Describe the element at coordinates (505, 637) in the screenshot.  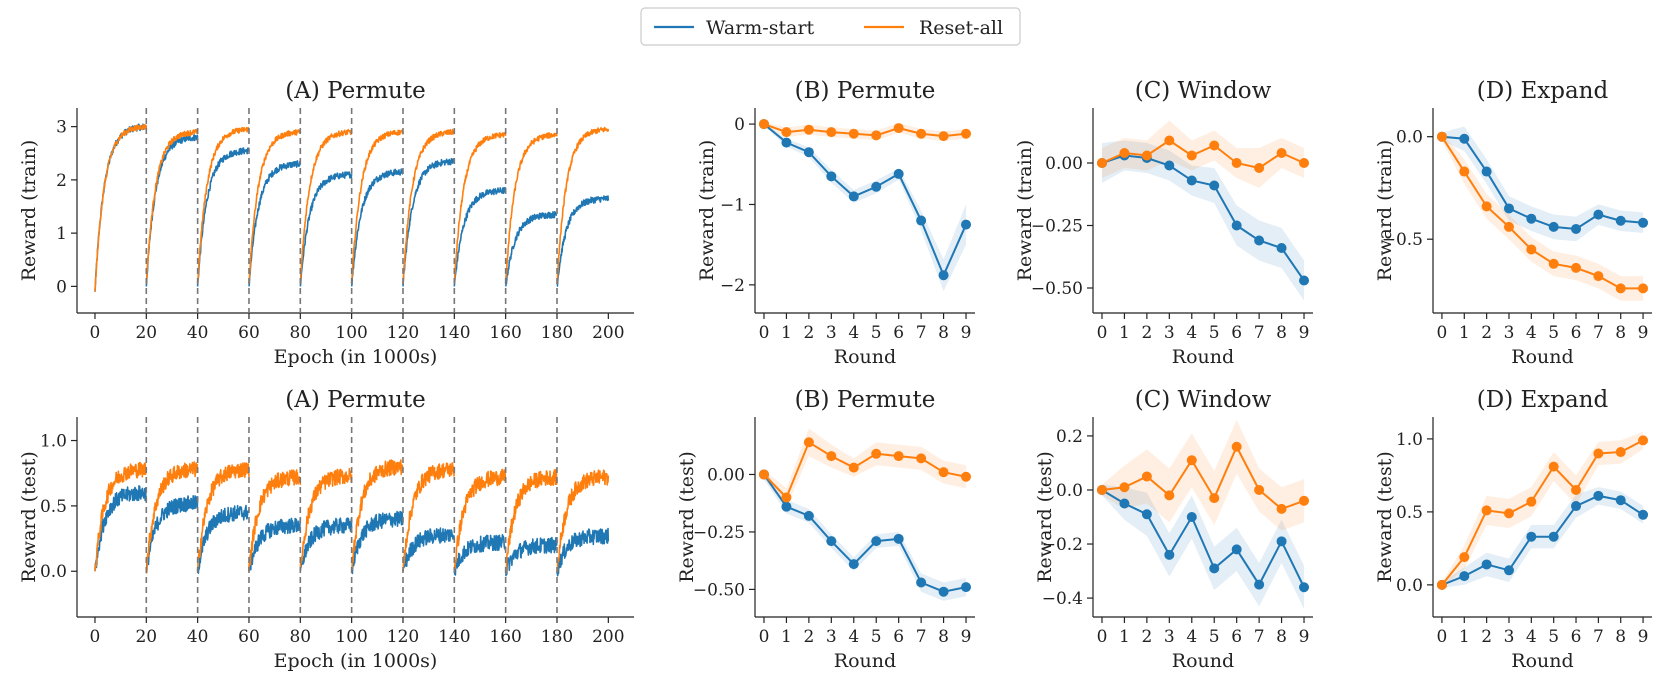
I see `x-tick-label: 160` at that location.